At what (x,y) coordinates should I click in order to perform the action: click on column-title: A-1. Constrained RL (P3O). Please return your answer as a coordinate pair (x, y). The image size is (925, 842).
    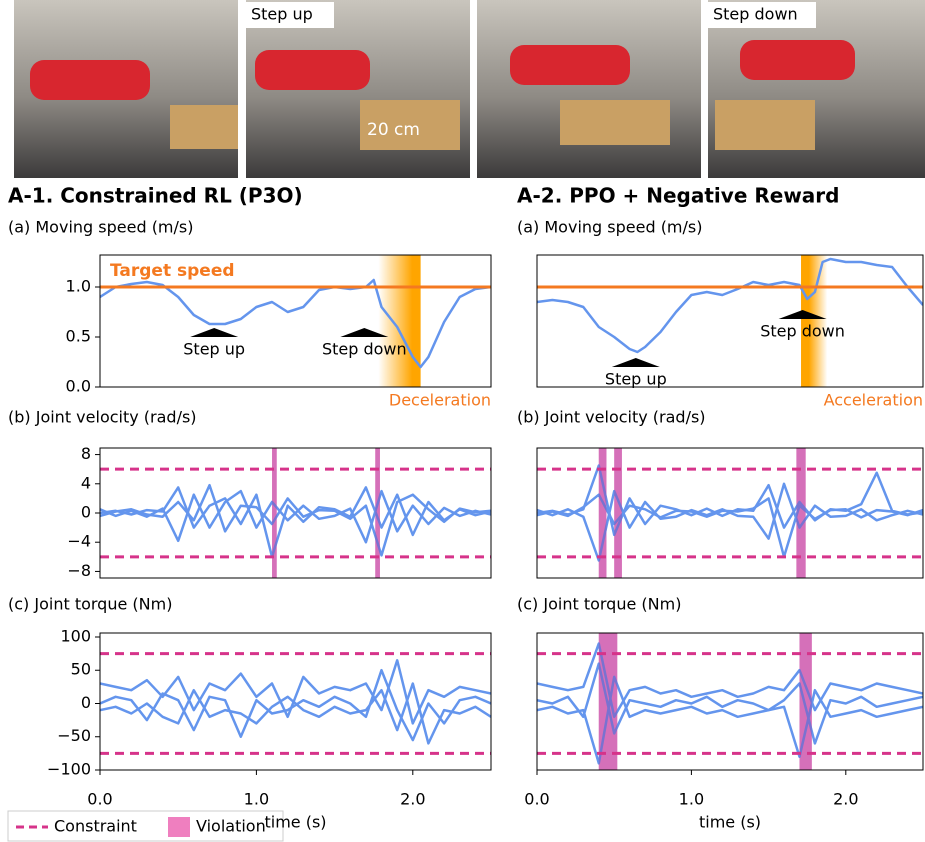
    Looking at the image, I should click on (155, 196).